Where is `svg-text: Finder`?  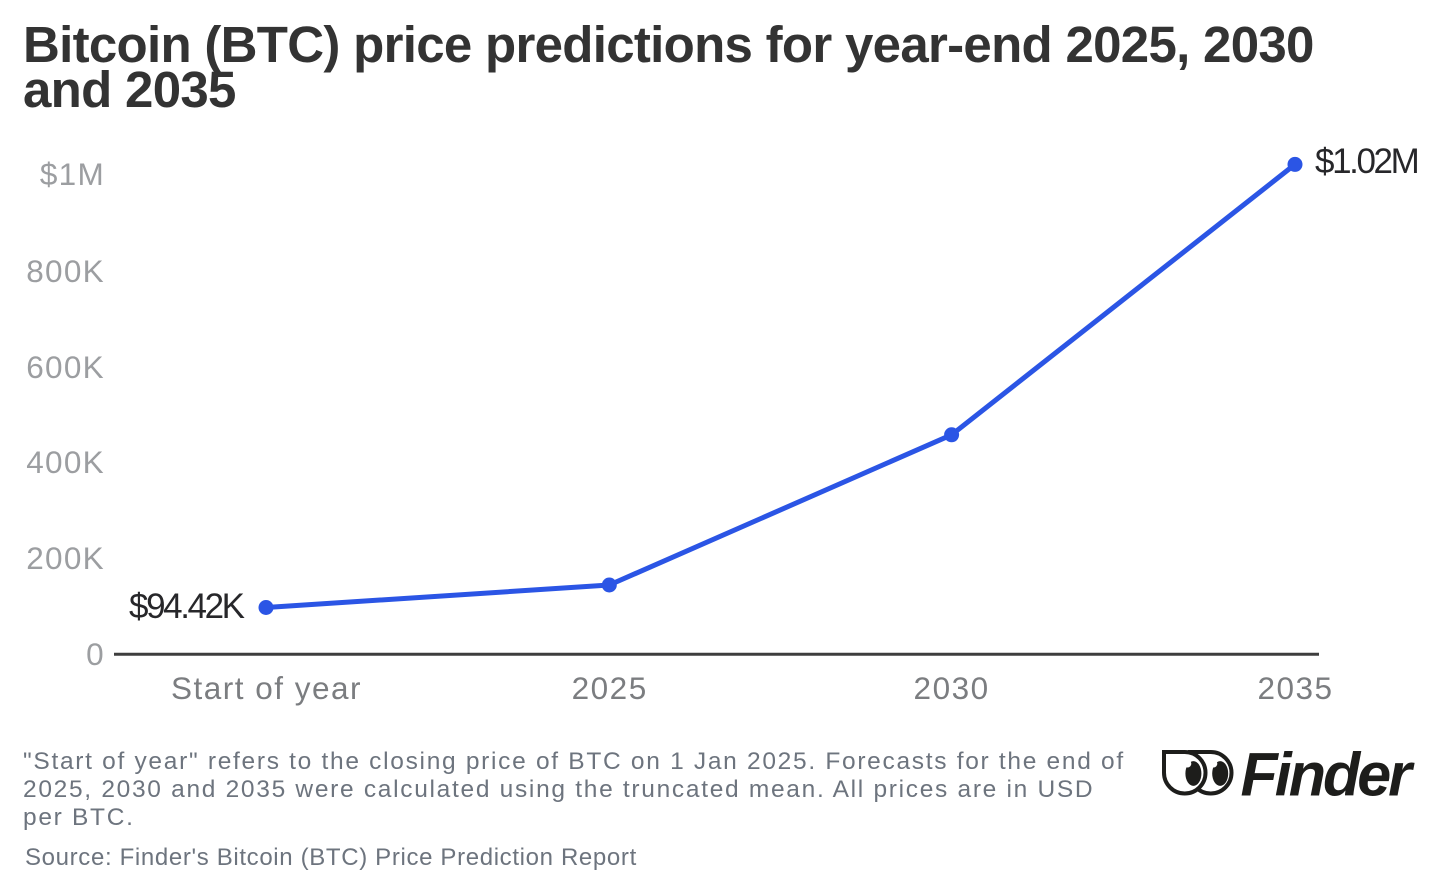
svg-text: Finder is located at coordinates (1327, 775).